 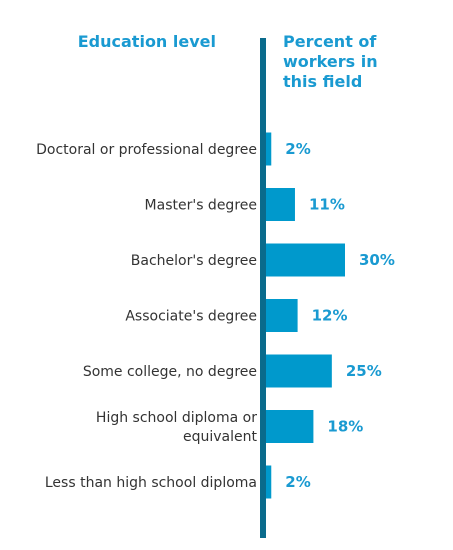 What do you see at coordinates (194, 261) in the screenshot?
I see `category-label: Bachelor's degree` at bounding box center [194, 261].